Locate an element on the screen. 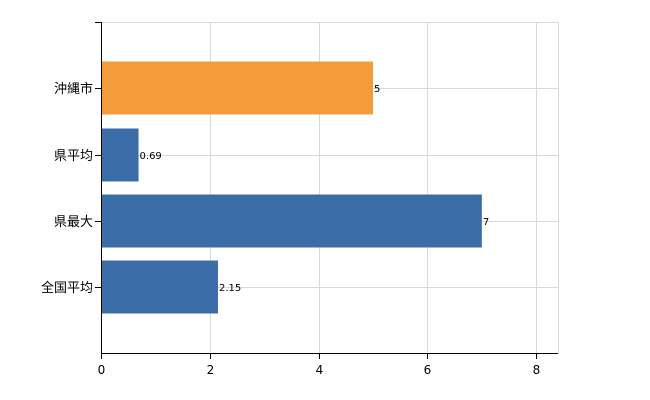 The image size is (650, 400). data-label: 0.69 is located at coordinates (151, 156).